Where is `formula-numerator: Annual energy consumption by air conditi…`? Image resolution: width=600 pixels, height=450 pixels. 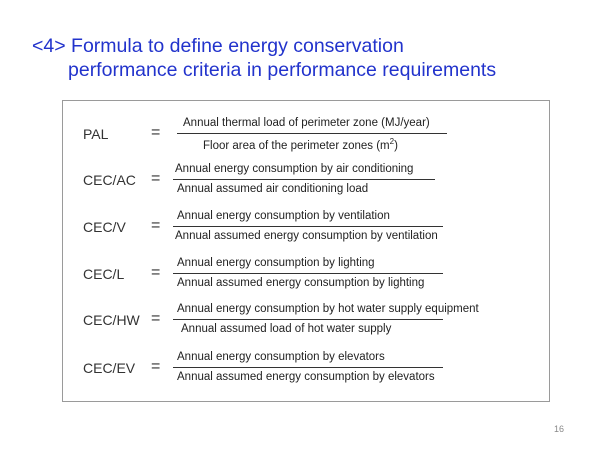
formula-numerator: Annual energy consumption by air conditi… is located at coordinates (294, 169).